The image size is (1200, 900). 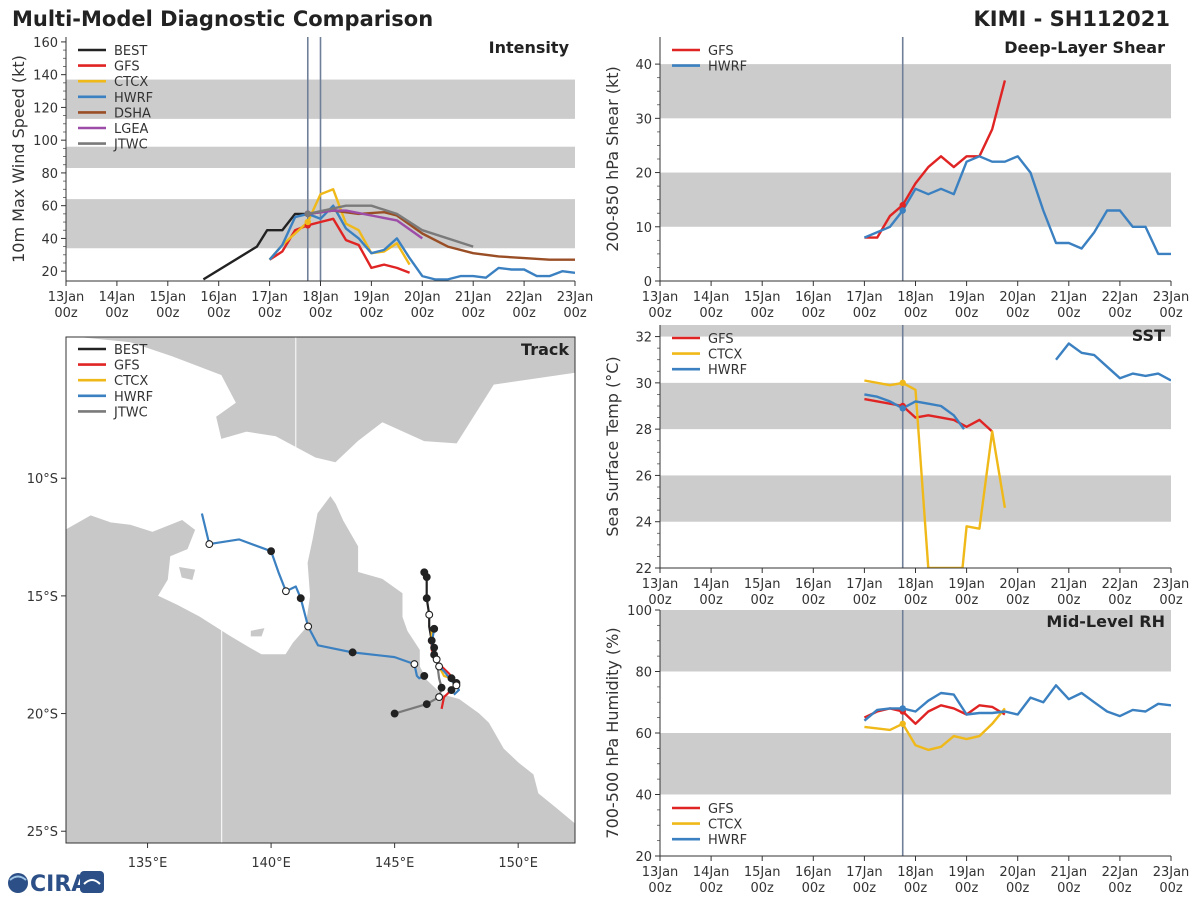 What do you see at coordinates (725, 825) in the screenshot?
I see `rh-legend-label-ctcx: CTCX` at bounding box center [725, 825].